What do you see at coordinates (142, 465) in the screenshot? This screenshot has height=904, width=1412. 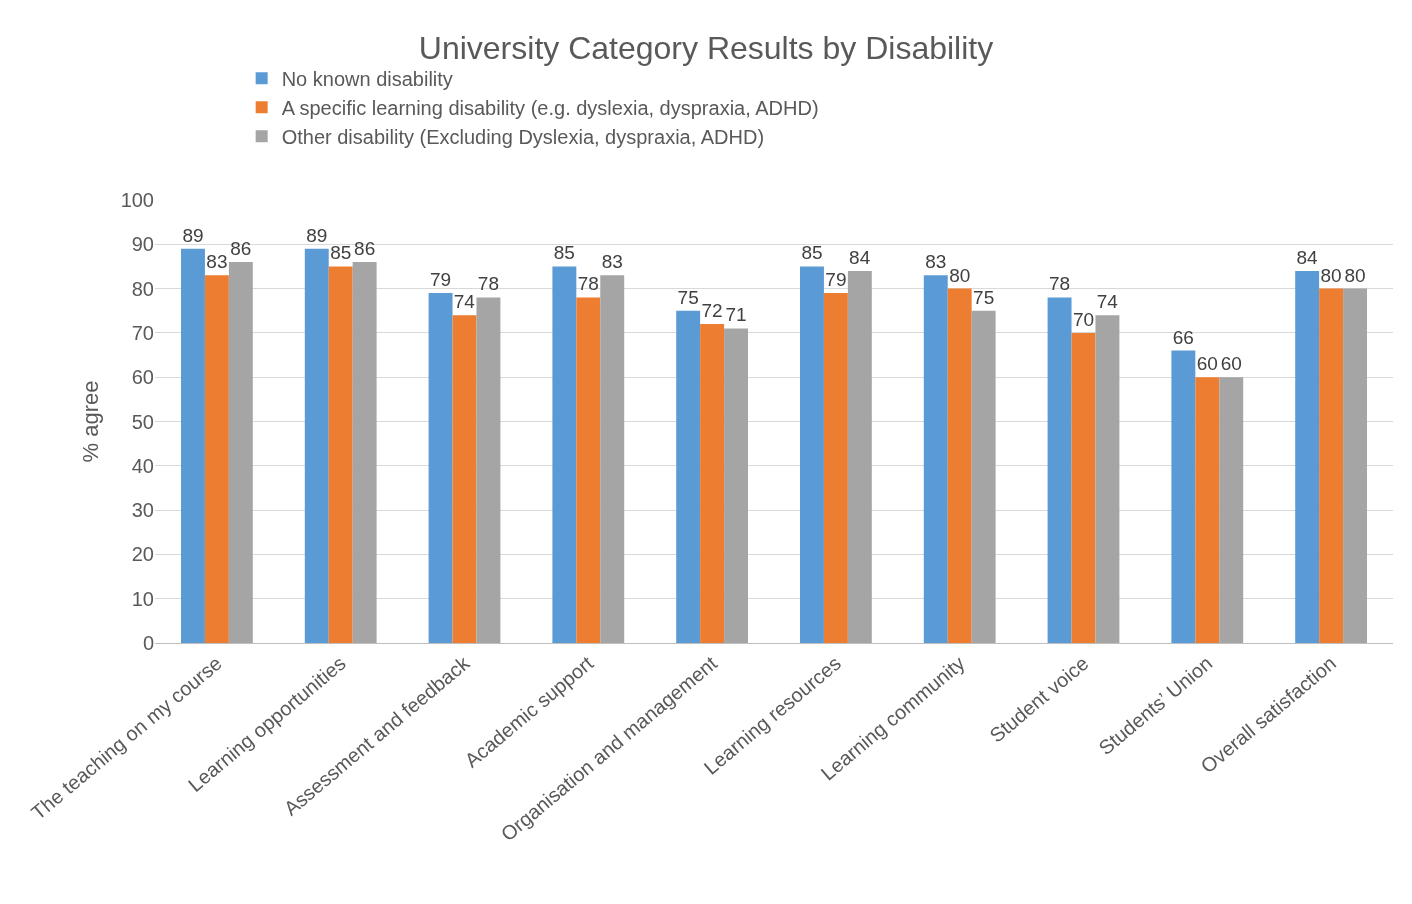 I see `y-tick-label: 40` at bounding box center [142, 465].